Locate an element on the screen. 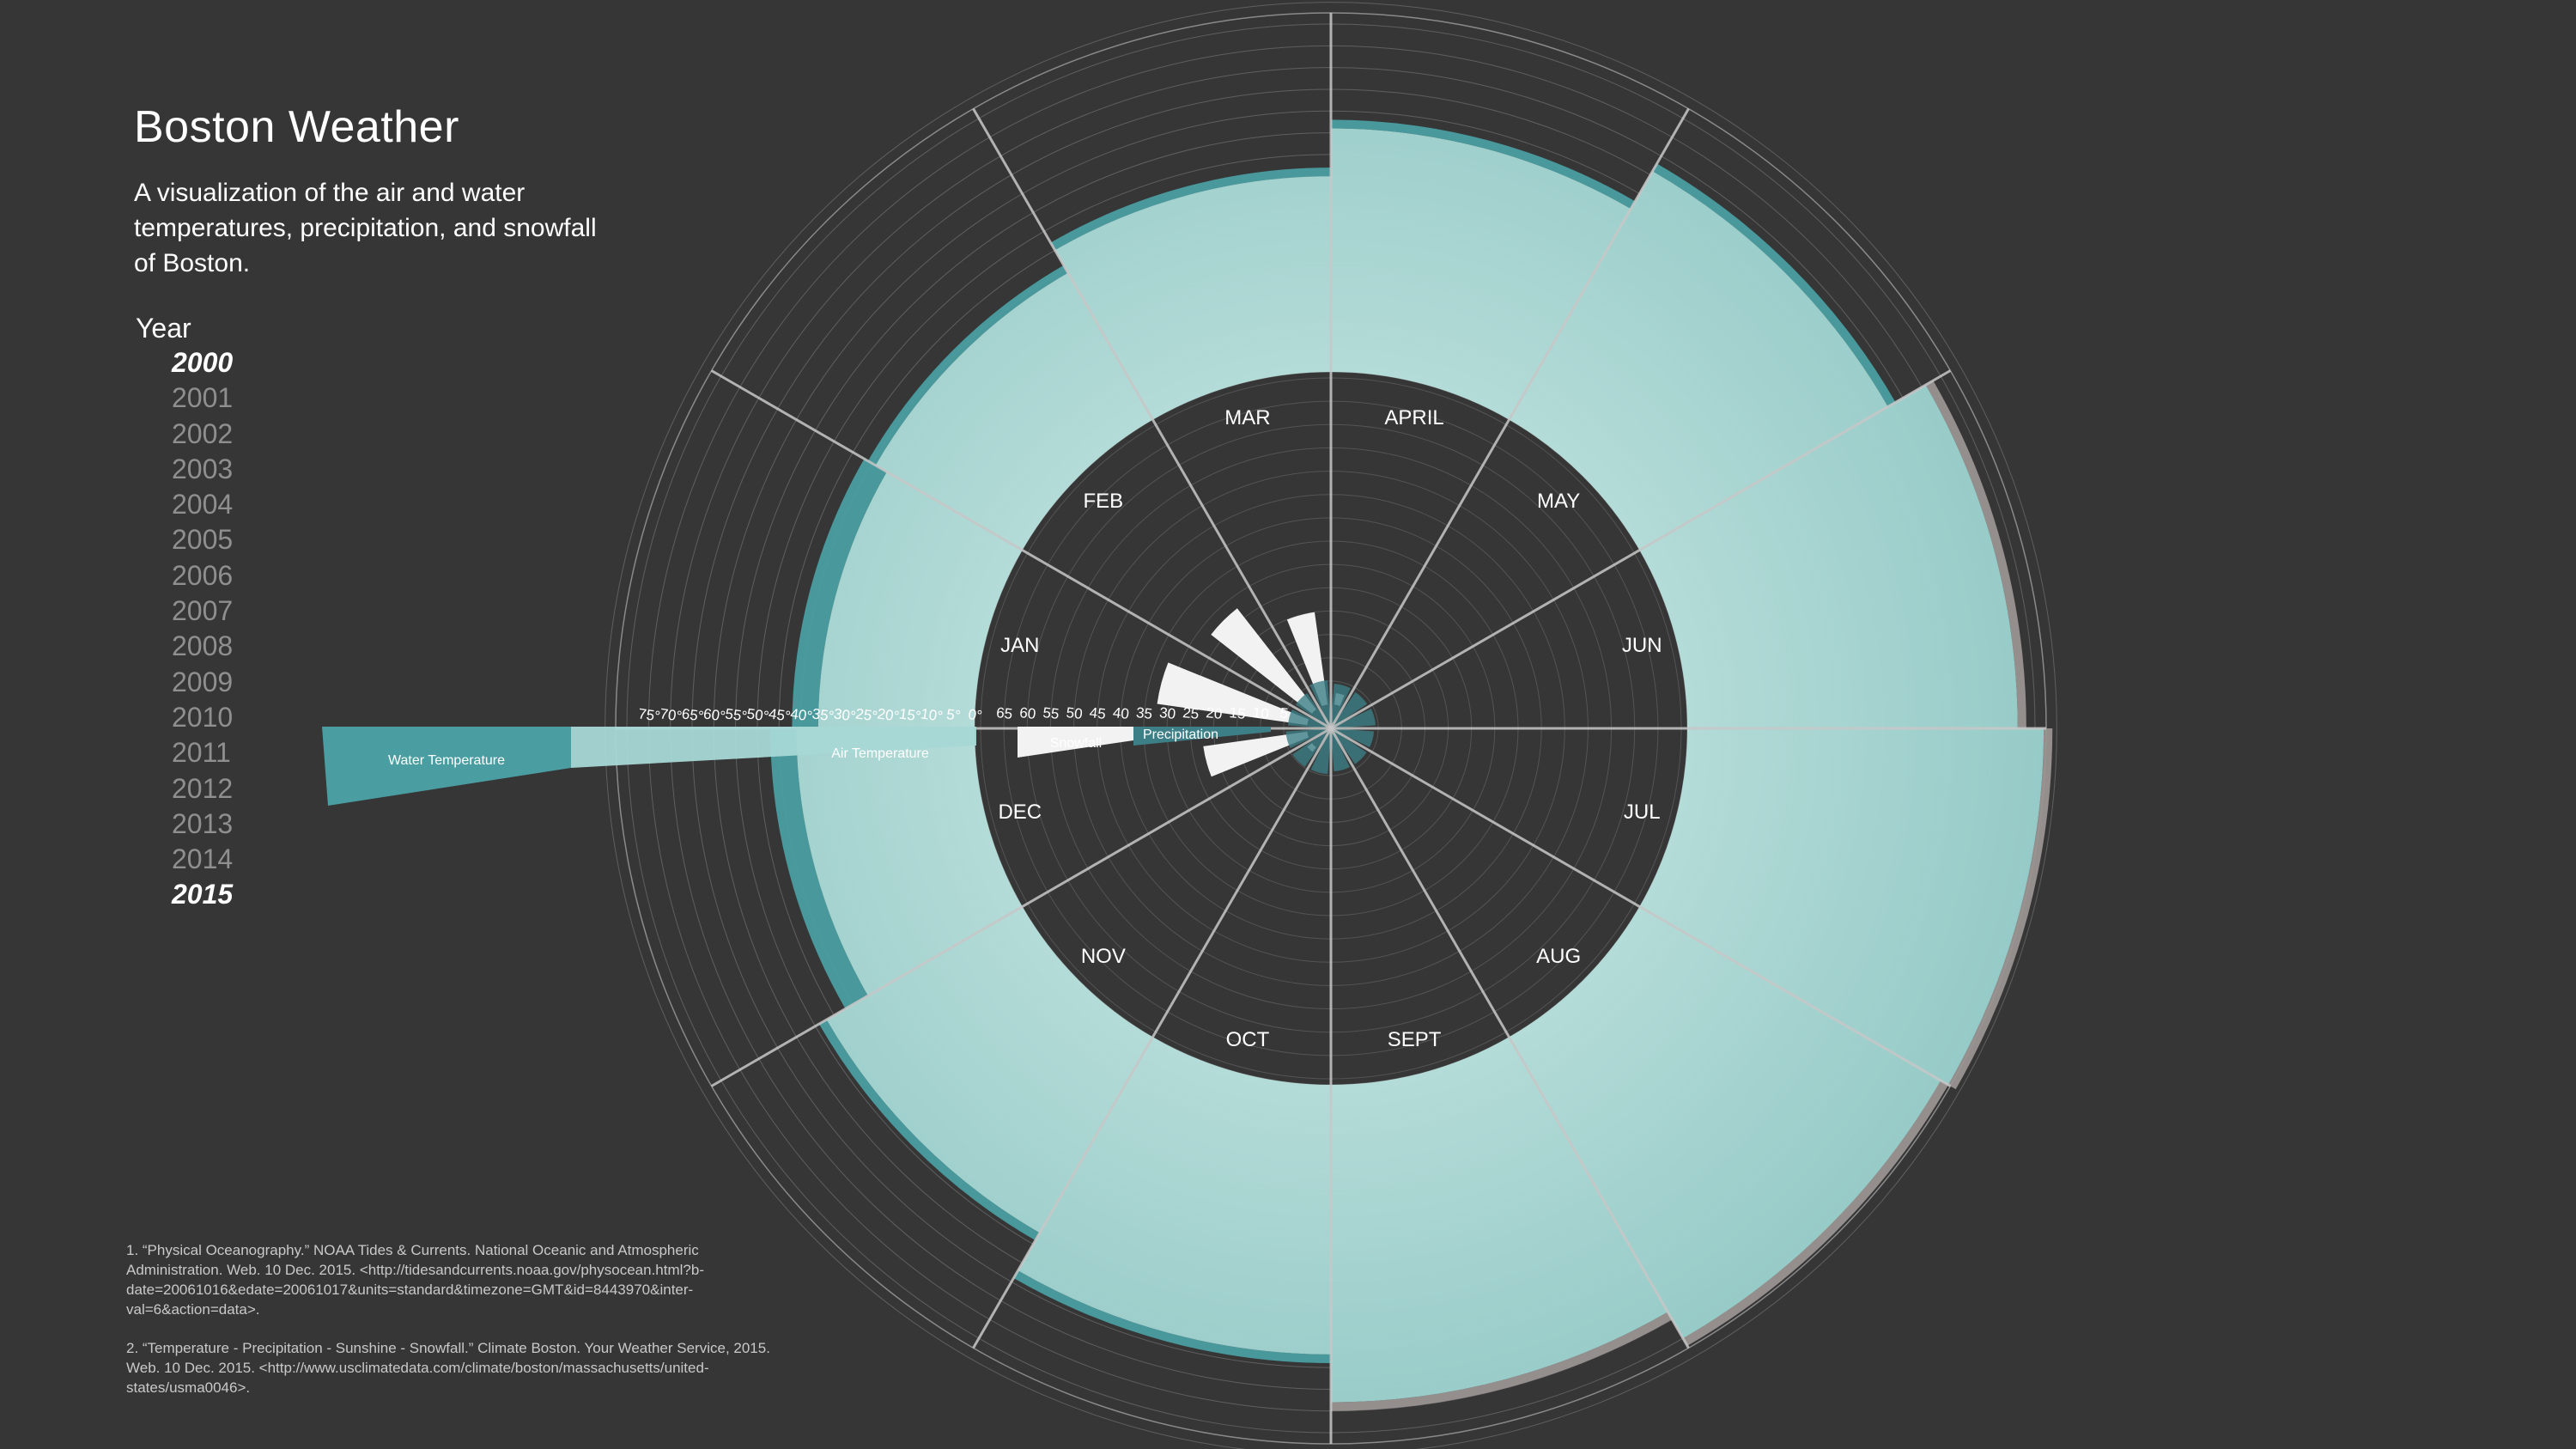 The image size is (2576, 1449). temp-tick-label: 40° is located at coordinates (801, 714).